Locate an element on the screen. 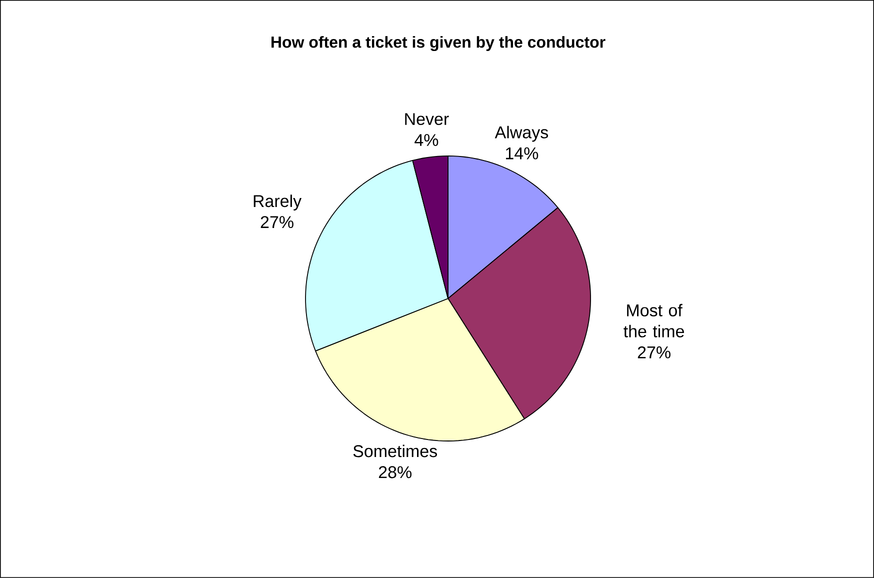 This screenshot has width=874, height=578. slice-label: Always is located at coordinates (521, 134).